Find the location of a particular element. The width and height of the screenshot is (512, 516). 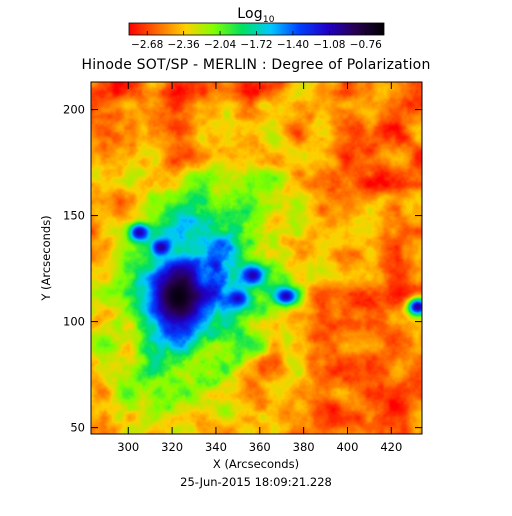

colorbar-label-base: Log is located at coordinates (250, 14).